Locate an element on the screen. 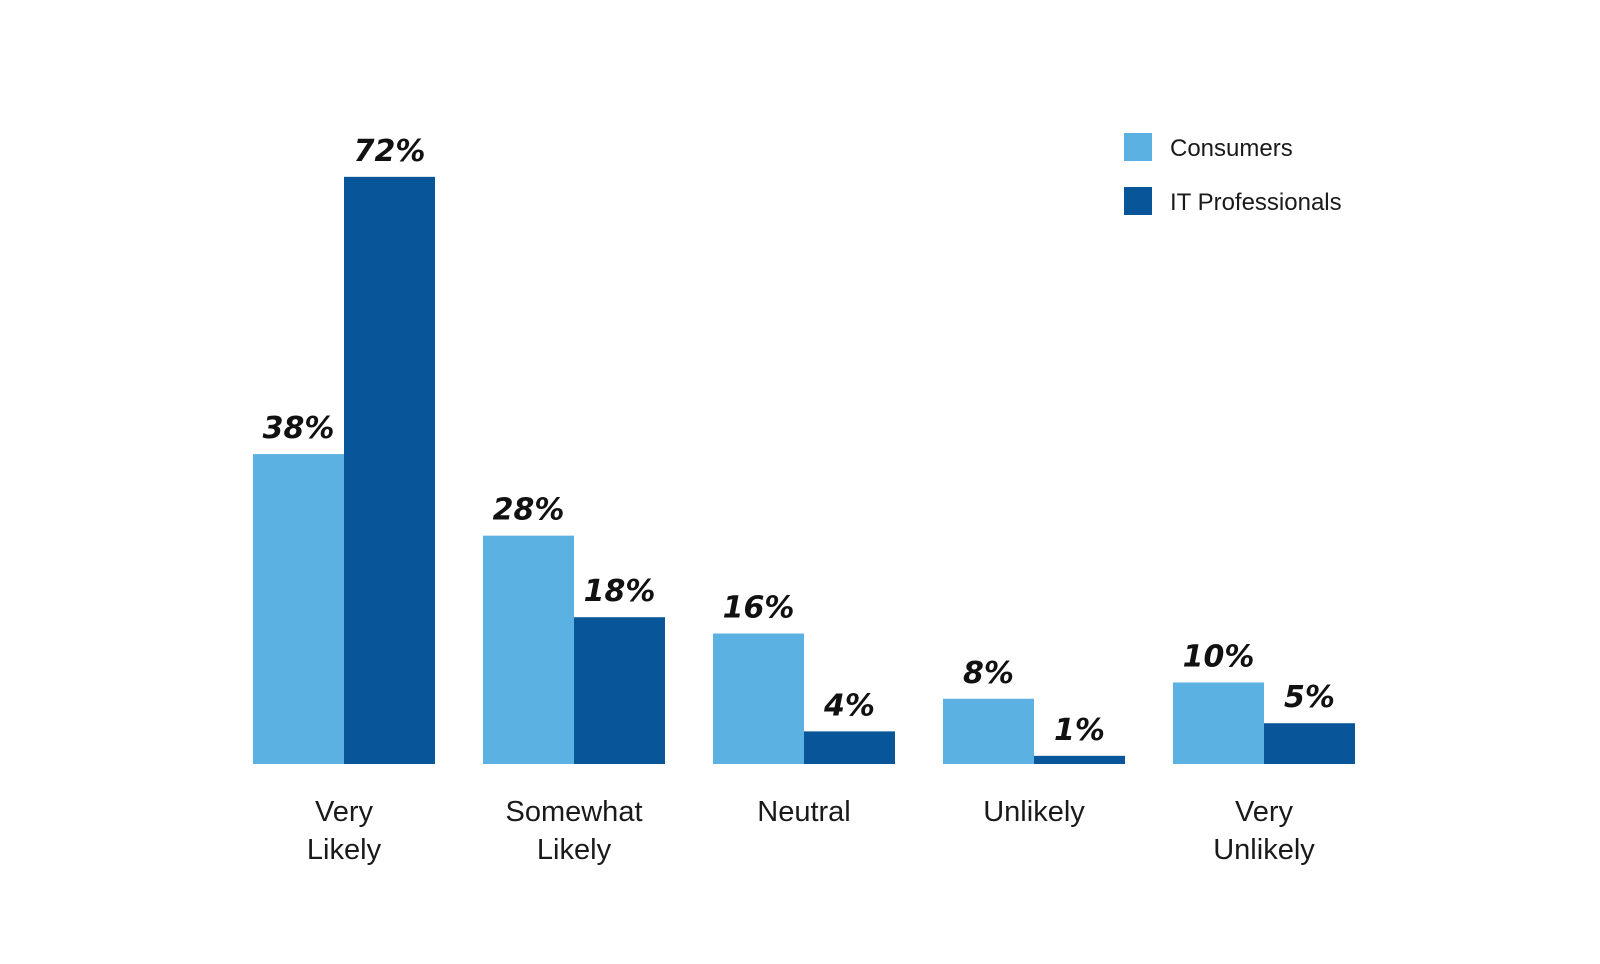  category-label-1: Somewhat Likely is located at coordinates (573, 831).